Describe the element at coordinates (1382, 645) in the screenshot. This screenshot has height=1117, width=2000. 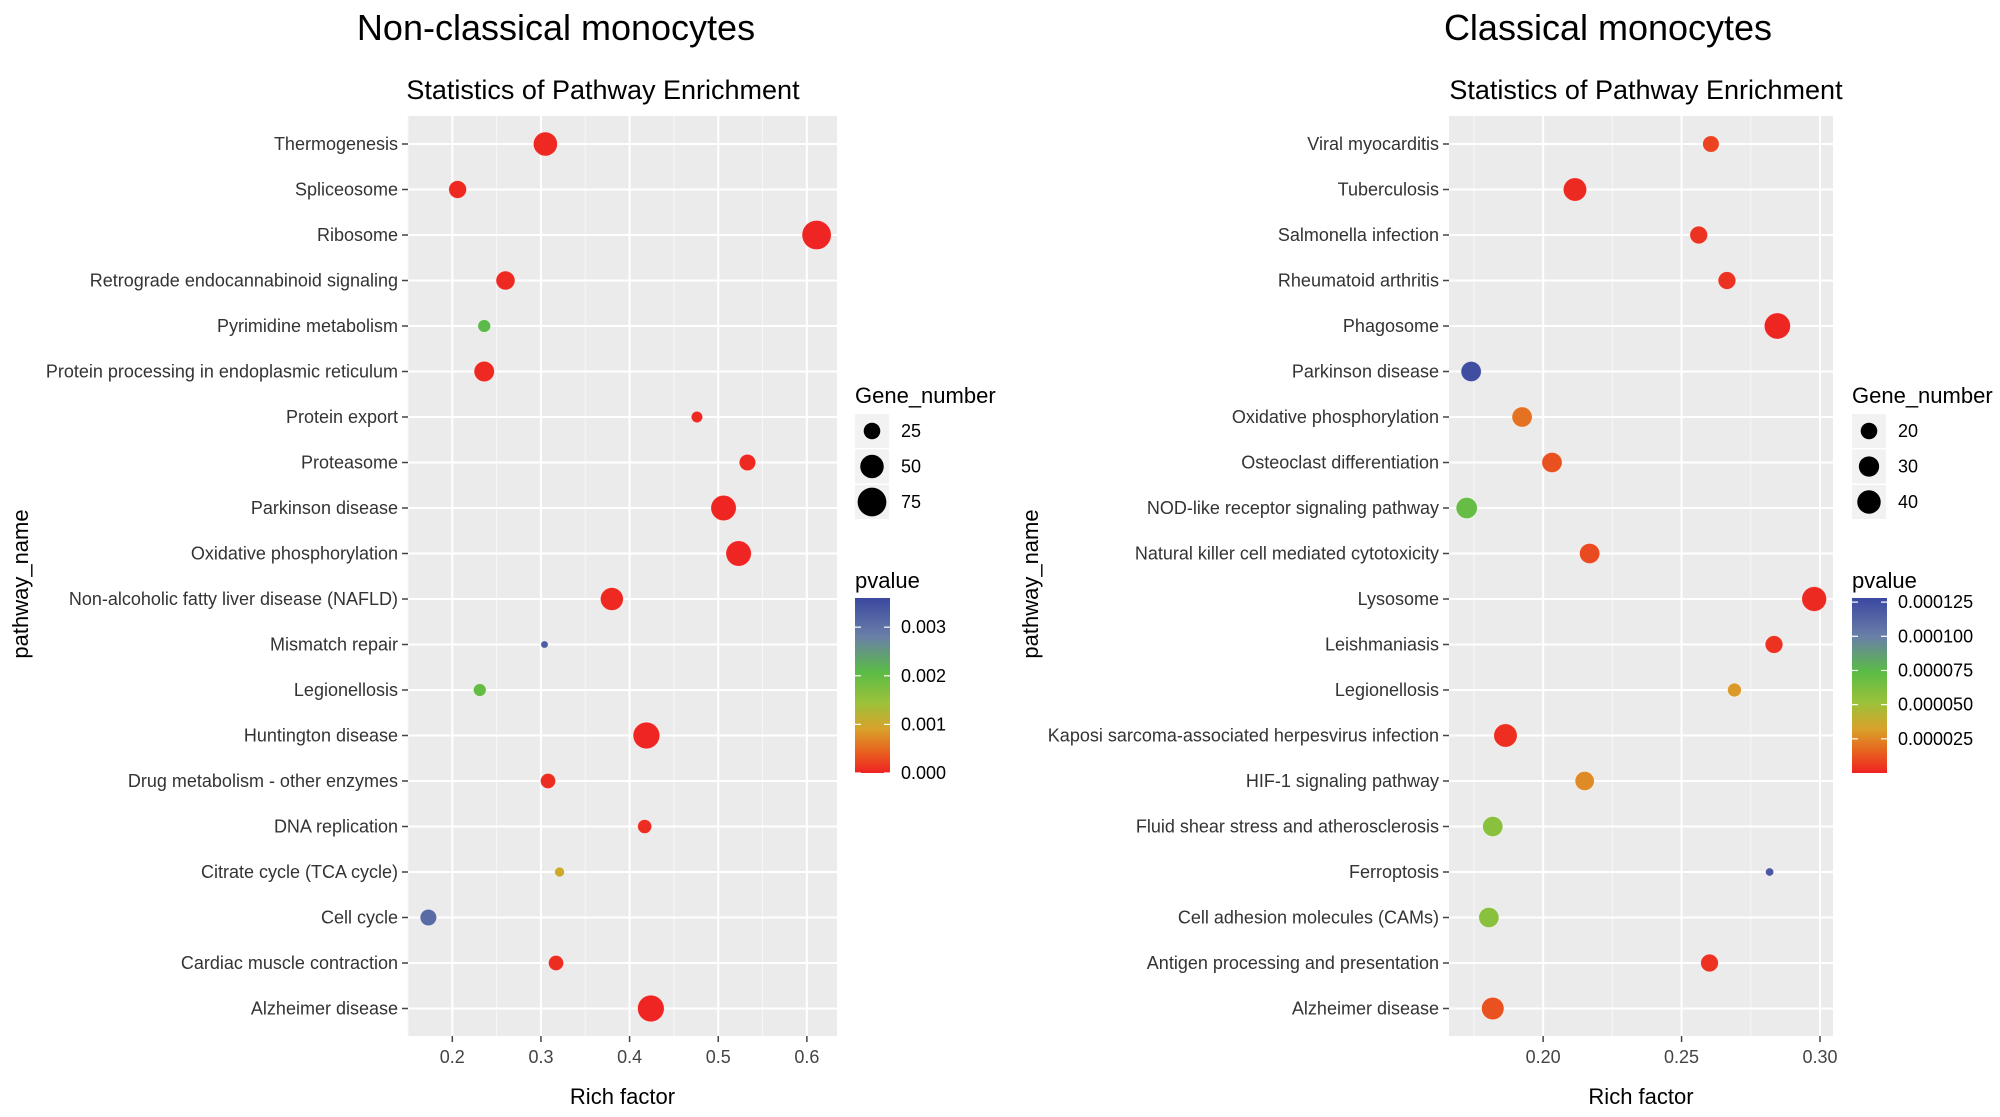
I see `y-tick-label: Leishmaniasis` at that location.